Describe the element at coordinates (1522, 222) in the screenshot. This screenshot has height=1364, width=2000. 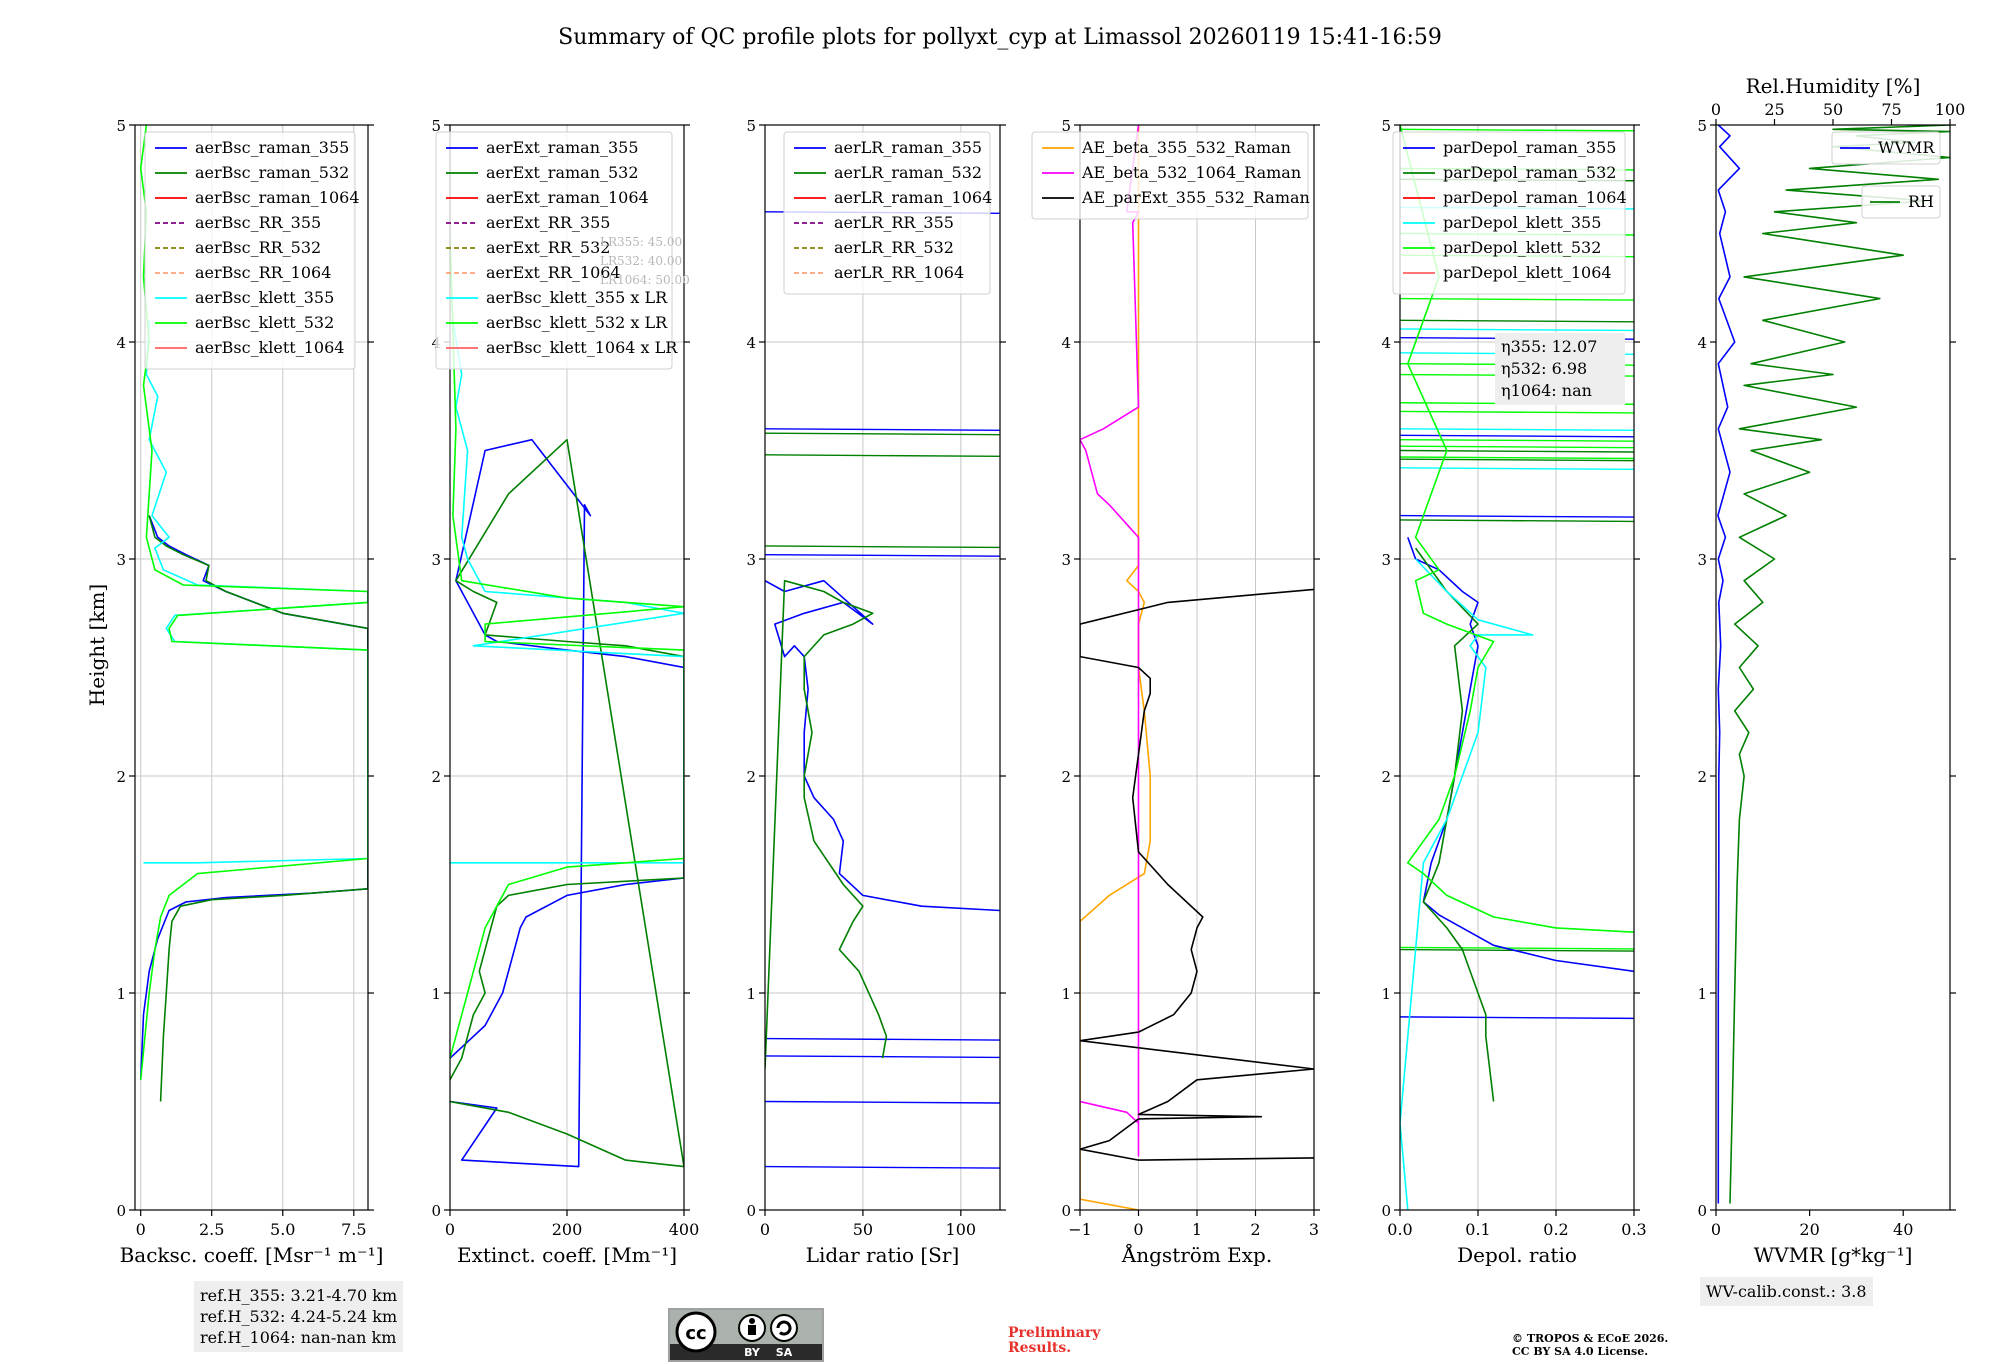
I see `legend-entry: parDepol_klett_355` at that location.